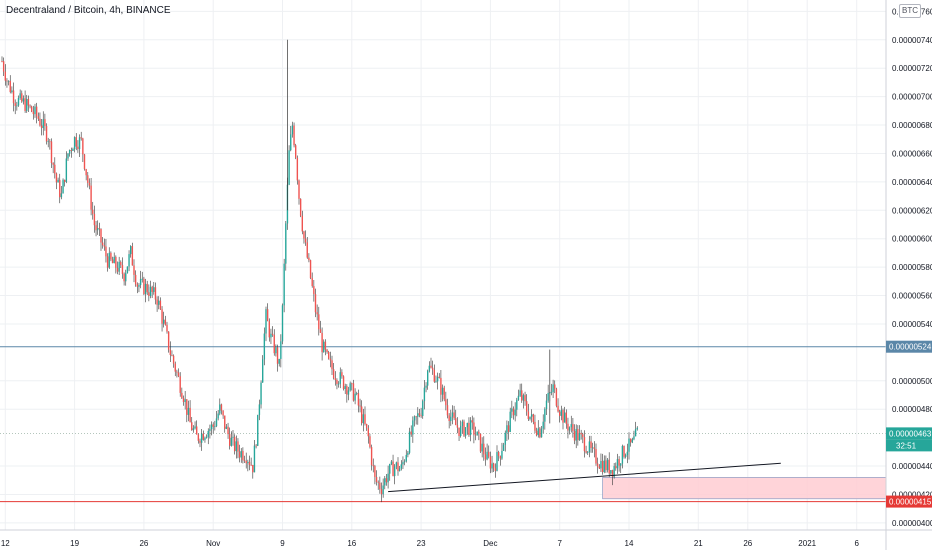  I want to click on price-labels: 0.00000524 0.00000415 0.00000463 32:51, so click(909, 424).